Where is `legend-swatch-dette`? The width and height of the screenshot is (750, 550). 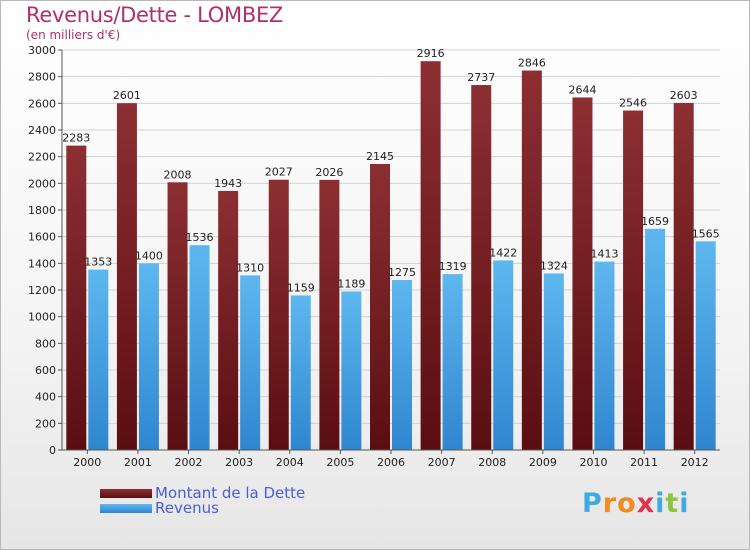 legend-swatch-dette is located at coordinates (126, 493).